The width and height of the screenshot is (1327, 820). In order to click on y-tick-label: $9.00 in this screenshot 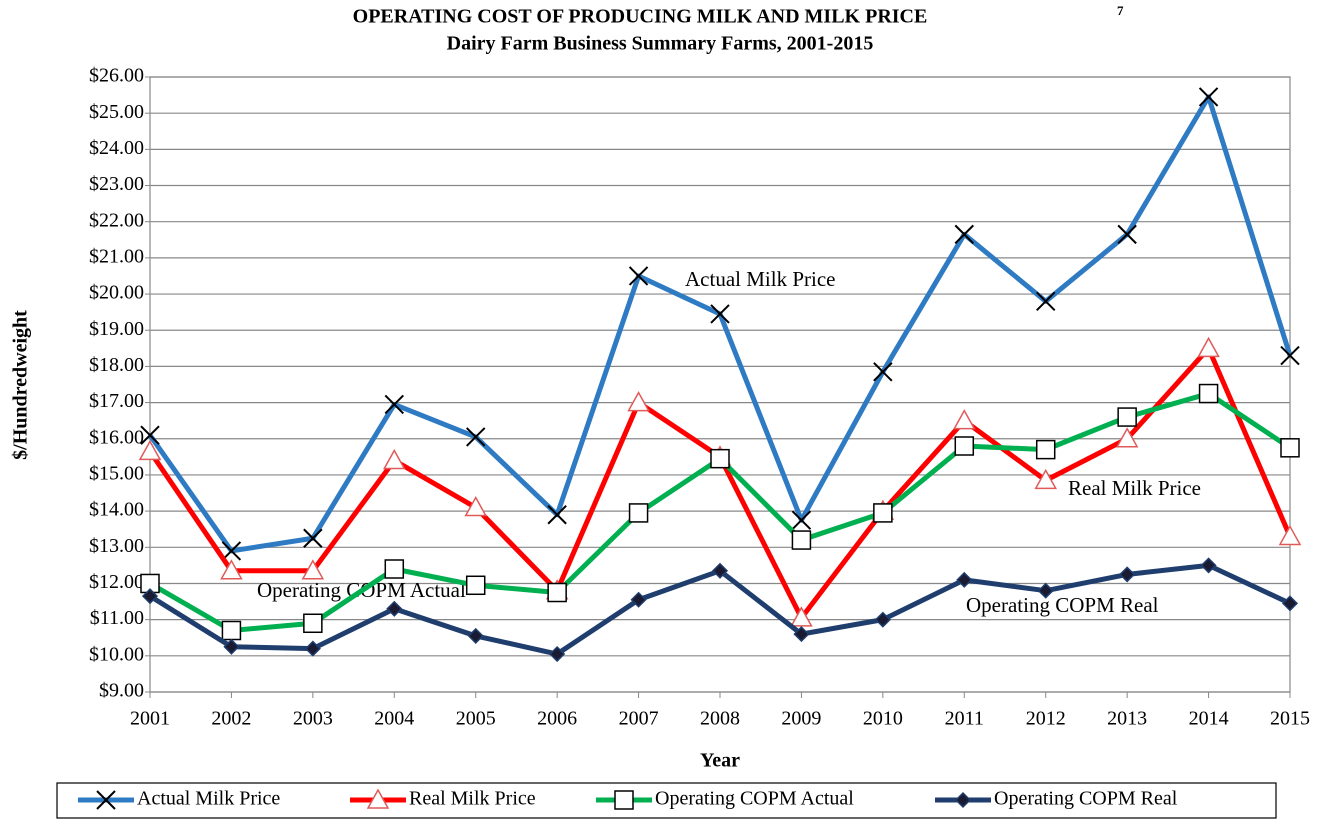, I will do `click(121, 691)`.